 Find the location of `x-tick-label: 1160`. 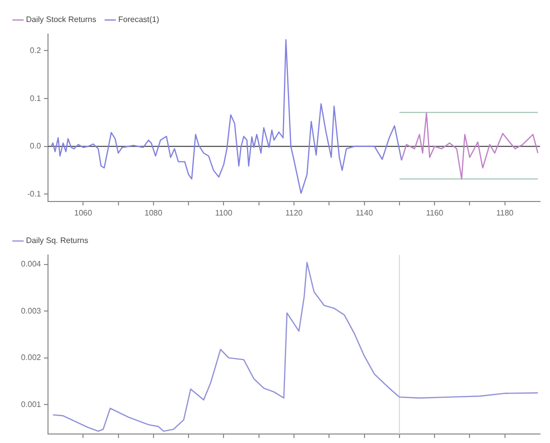

x-tick-label: 1160 is located at coordinates (435, 213).